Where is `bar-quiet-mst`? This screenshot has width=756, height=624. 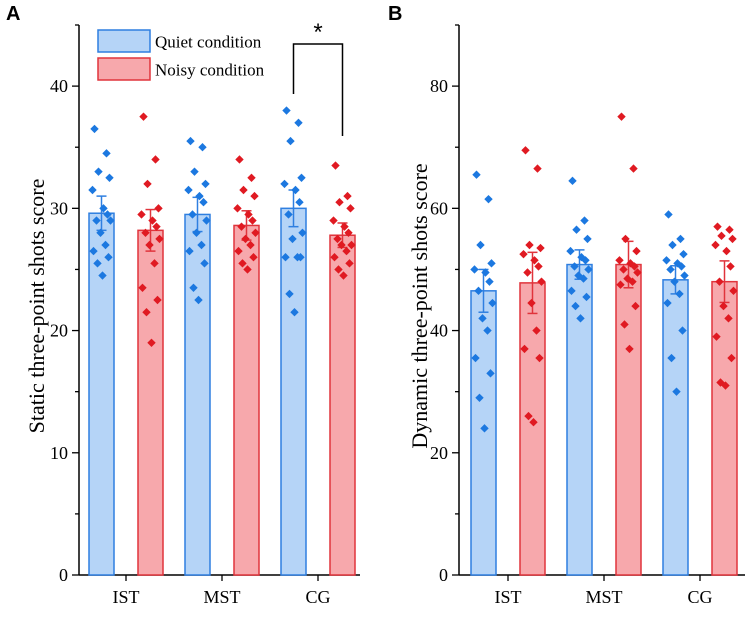 bar-quiet-mst is located at coordinates (197, 394).